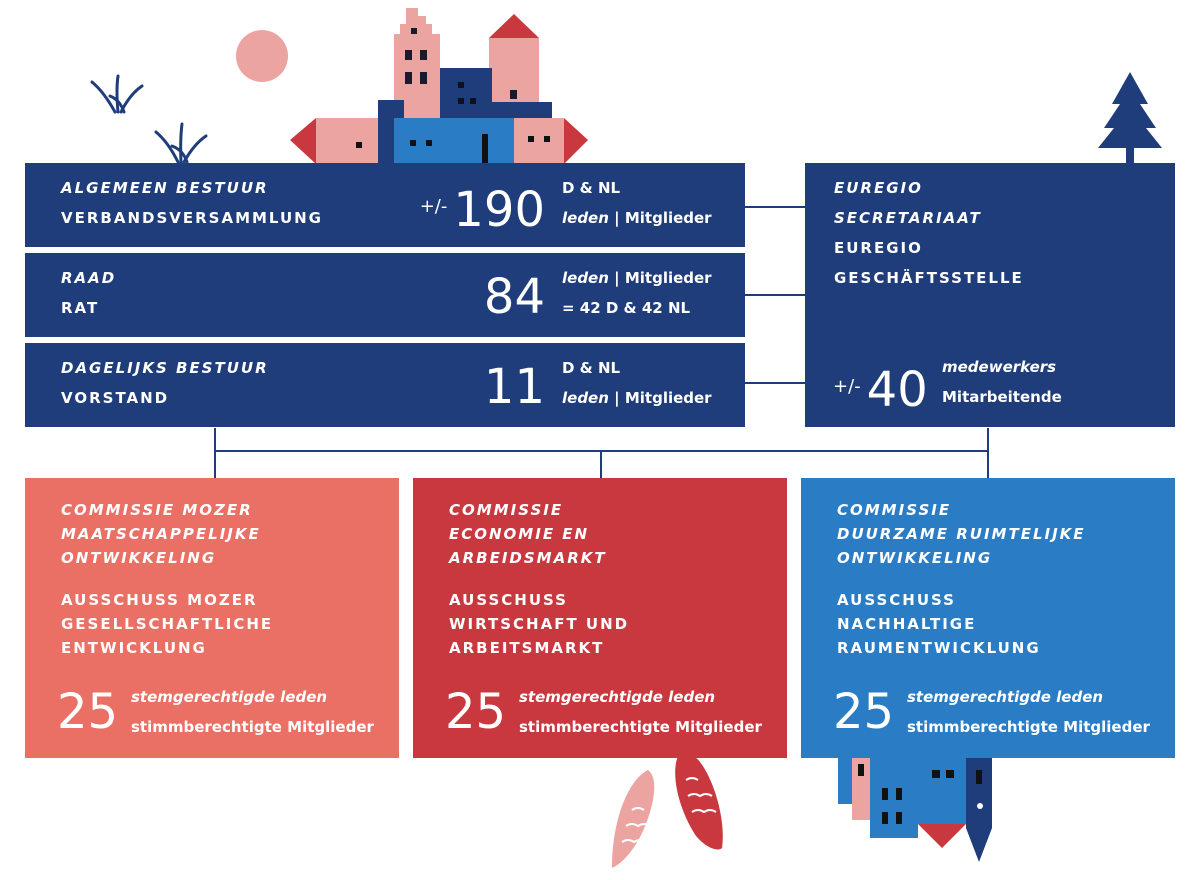 Image resolution: width=1200 pixels, height=880 pixels. Describe the element at coordinates (165, 188) in the screenshot. I see `algemeen-bestuur-nl: ALGEMEEN BESTUUR` at that location.